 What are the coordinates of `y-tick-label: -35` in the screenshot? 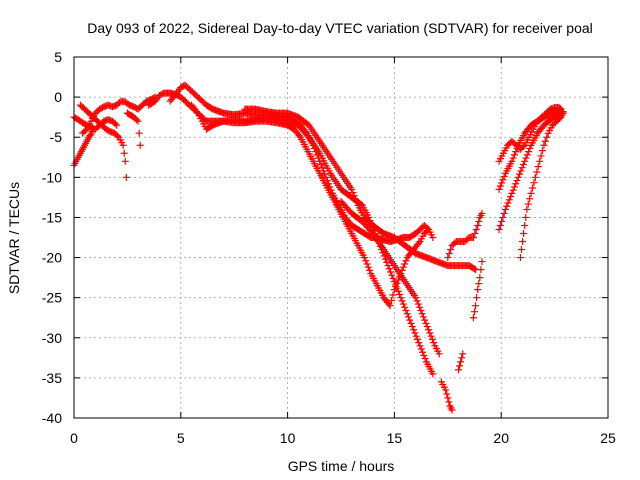 It's located at (52, 378).